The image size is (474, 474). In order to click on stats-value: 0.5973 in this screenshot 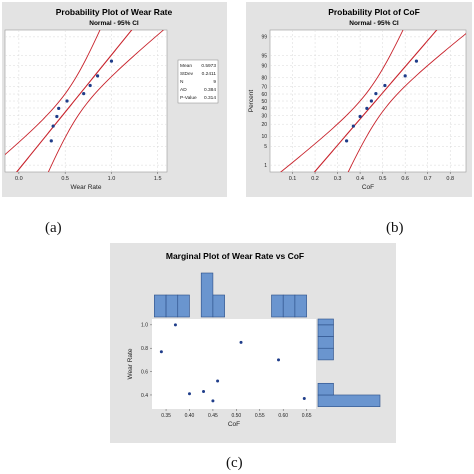, I will do `click(208, 66)`.